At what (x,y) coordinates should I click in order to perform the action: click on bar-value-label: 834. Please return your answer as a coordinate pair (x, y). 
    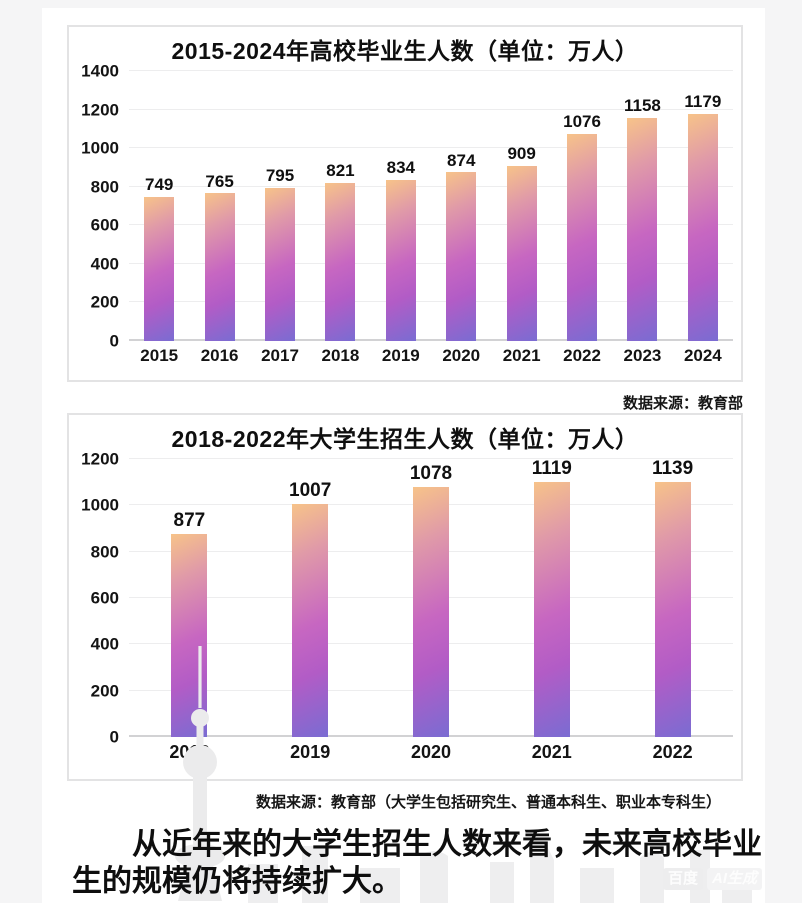
    Looking at the image, I should click on (401, 168).